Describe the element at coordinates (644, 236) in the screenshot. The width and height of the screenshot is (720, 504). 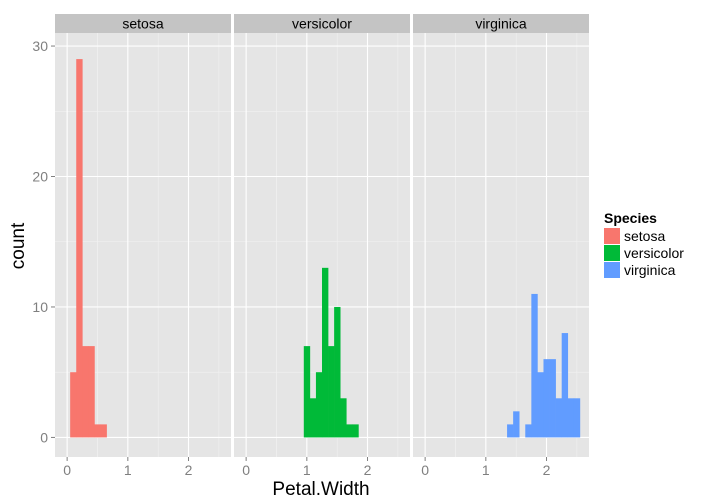
I see `legend-label-setosa: setosa` at that location.